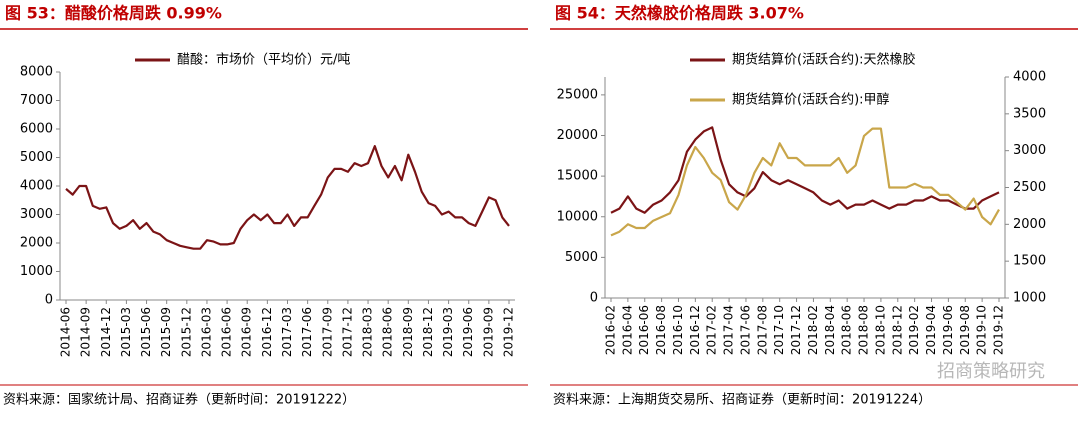 This screenshot has height=424, width=1080. I want to click on x-tick-label: 2016-03, so click(206, 332).